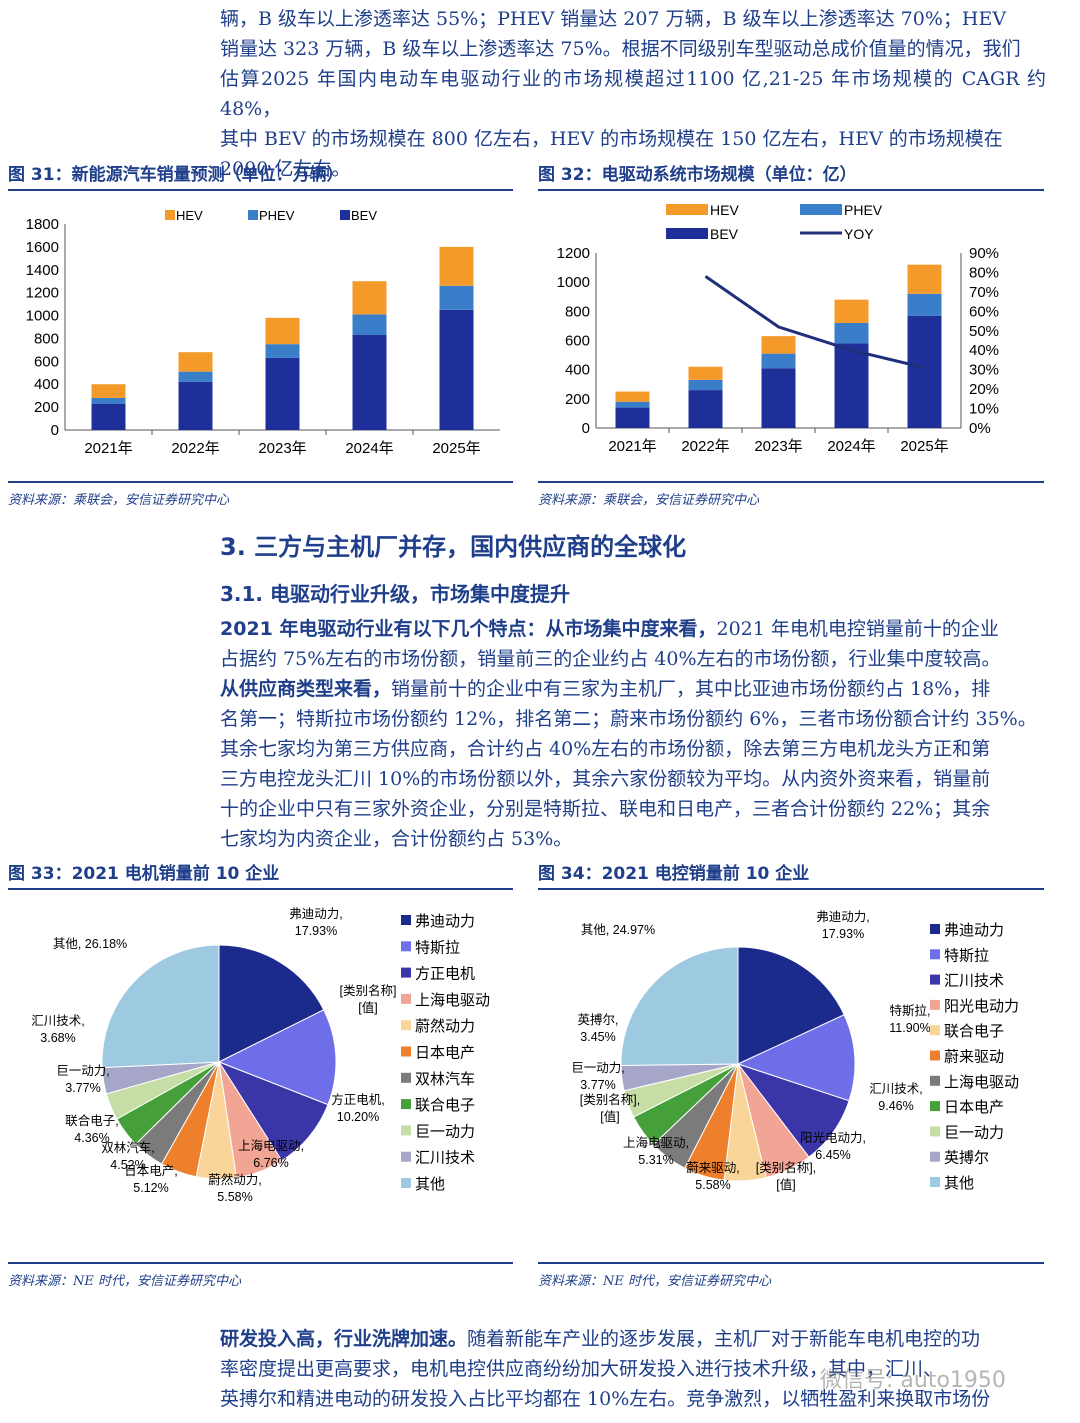 This screenshot has width=1080, height=1423. Describe the element at coordinates (577, 341) in the screenshot. I see `y-tick-label: 600` at that location.